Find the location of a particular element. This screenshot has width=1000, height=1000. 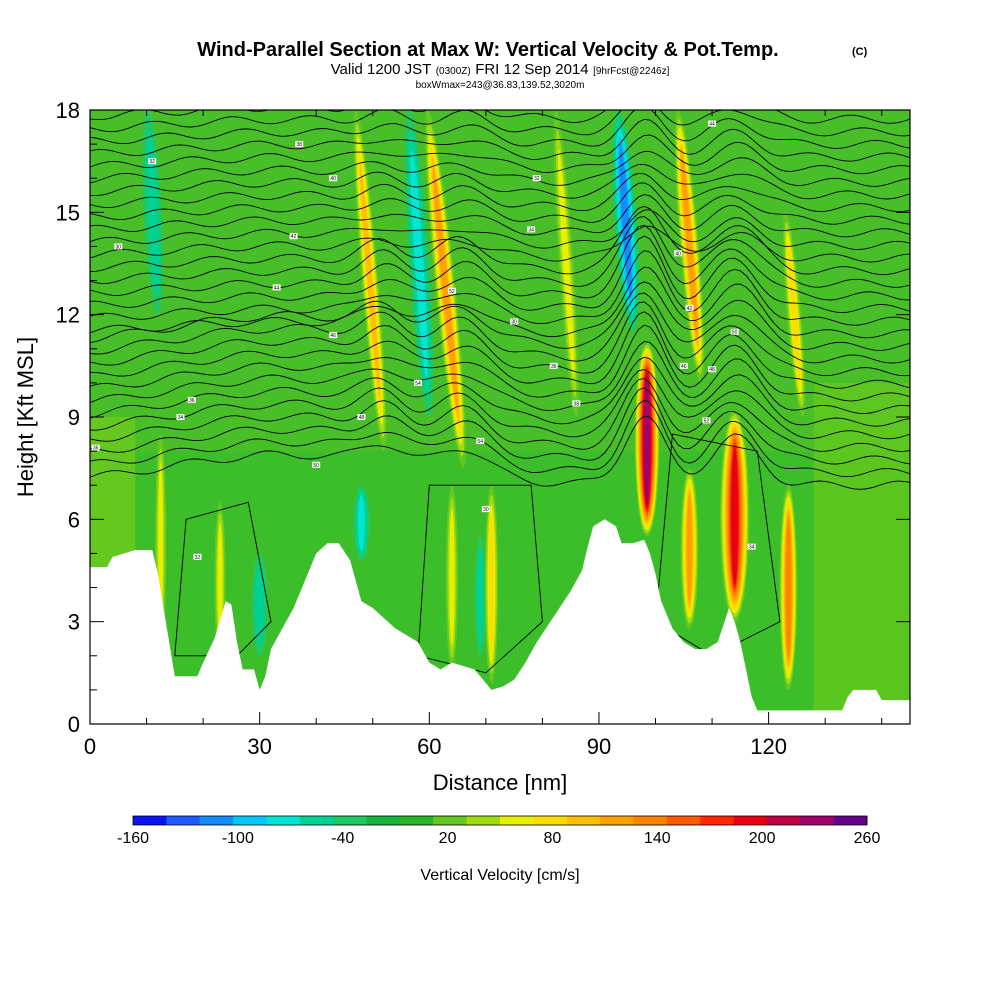

theta-label-12: 54 is located at coordinates (418, 384).